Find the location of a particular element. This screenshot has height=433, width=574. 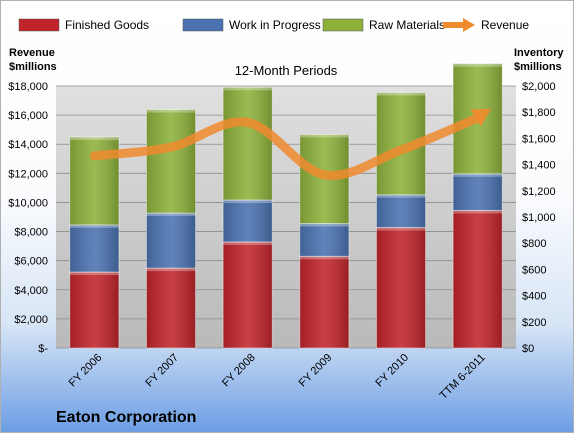

x-tick-label: FY 2009 is located at coordinates (316, 371).